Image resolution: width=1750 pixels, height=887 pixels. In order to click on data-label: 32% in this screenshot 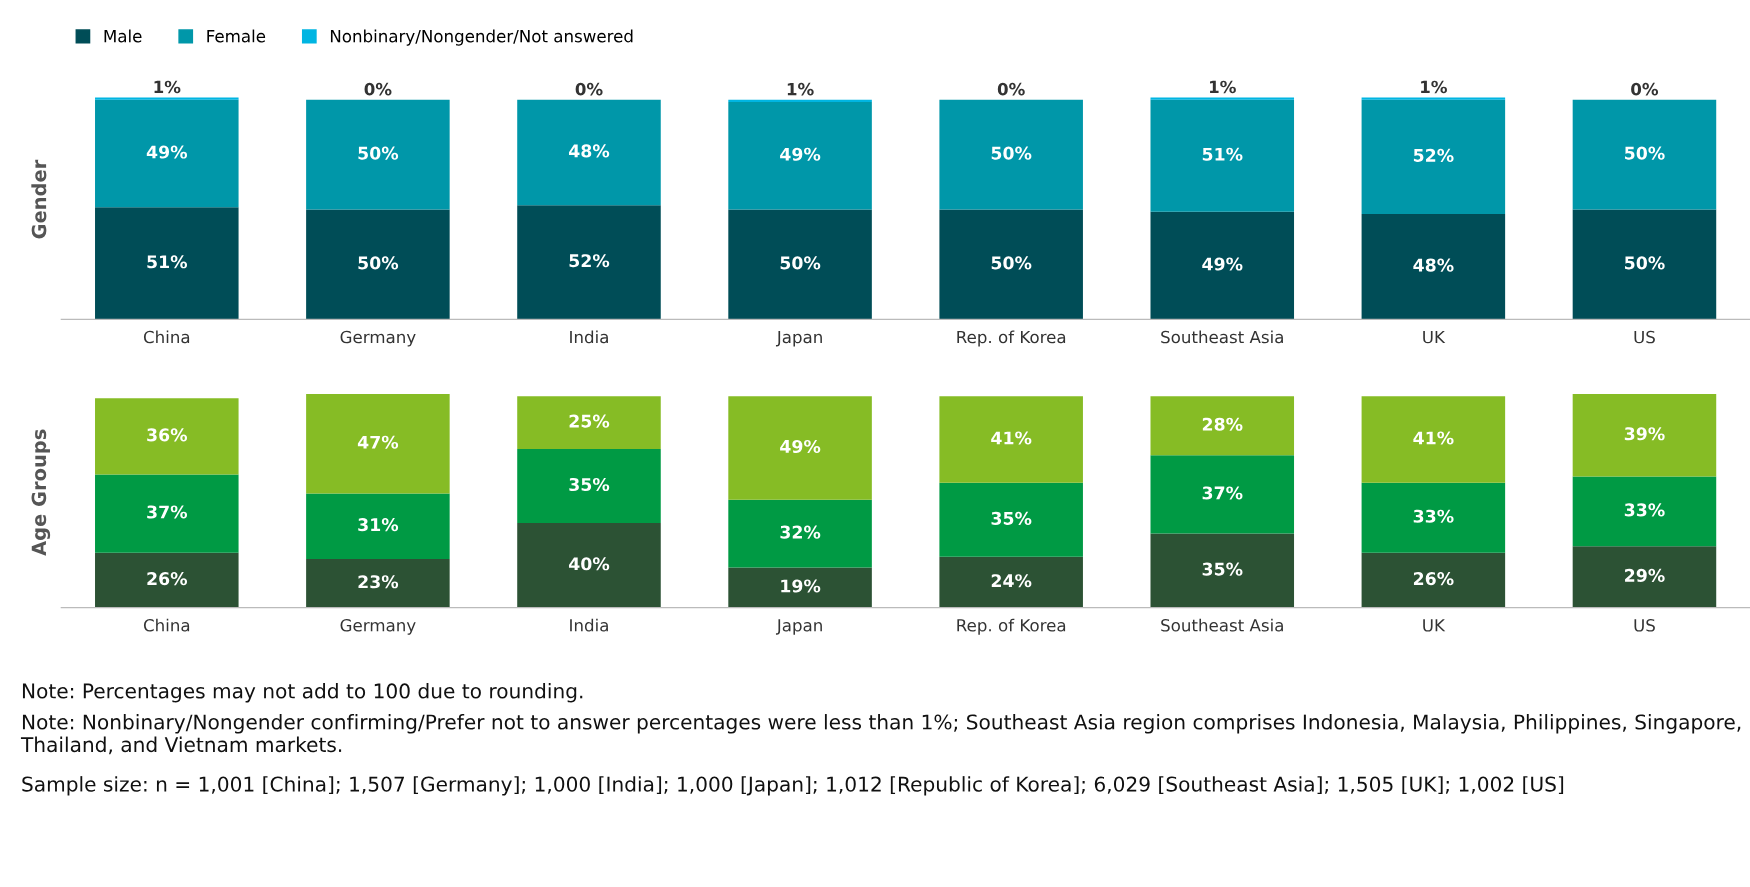, I will do `click(800, 532)`.